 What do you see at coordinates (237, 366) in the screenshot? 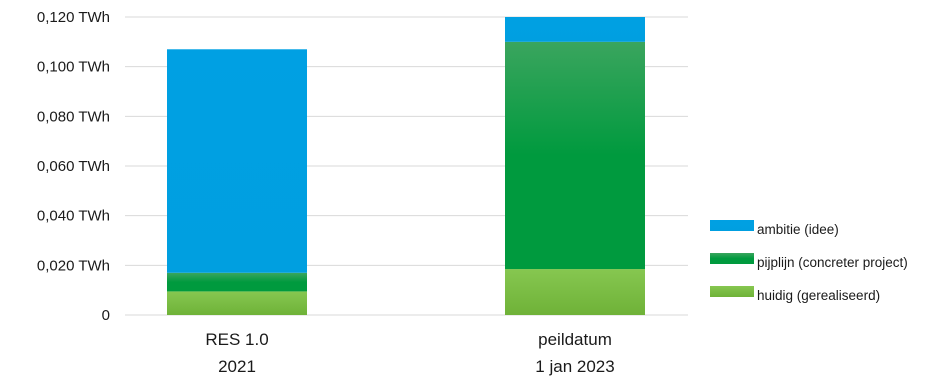
I see `x-tick-label: 2021` at bounding box center [237, 366].